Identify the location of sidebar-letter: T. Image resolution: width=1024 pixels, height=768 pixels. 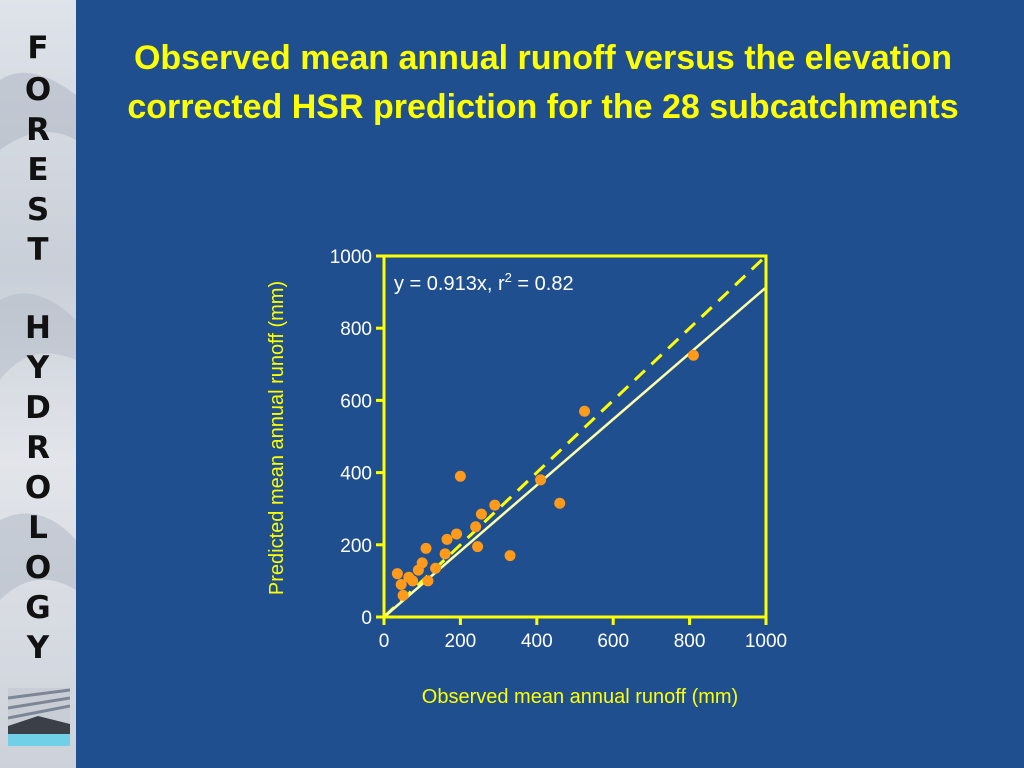
(38, 250).